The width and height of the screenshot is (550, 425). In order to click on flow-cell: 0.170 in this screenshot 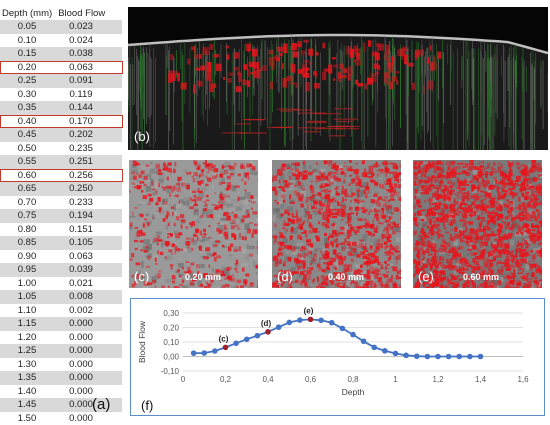, I will do `click(81, 121)`.